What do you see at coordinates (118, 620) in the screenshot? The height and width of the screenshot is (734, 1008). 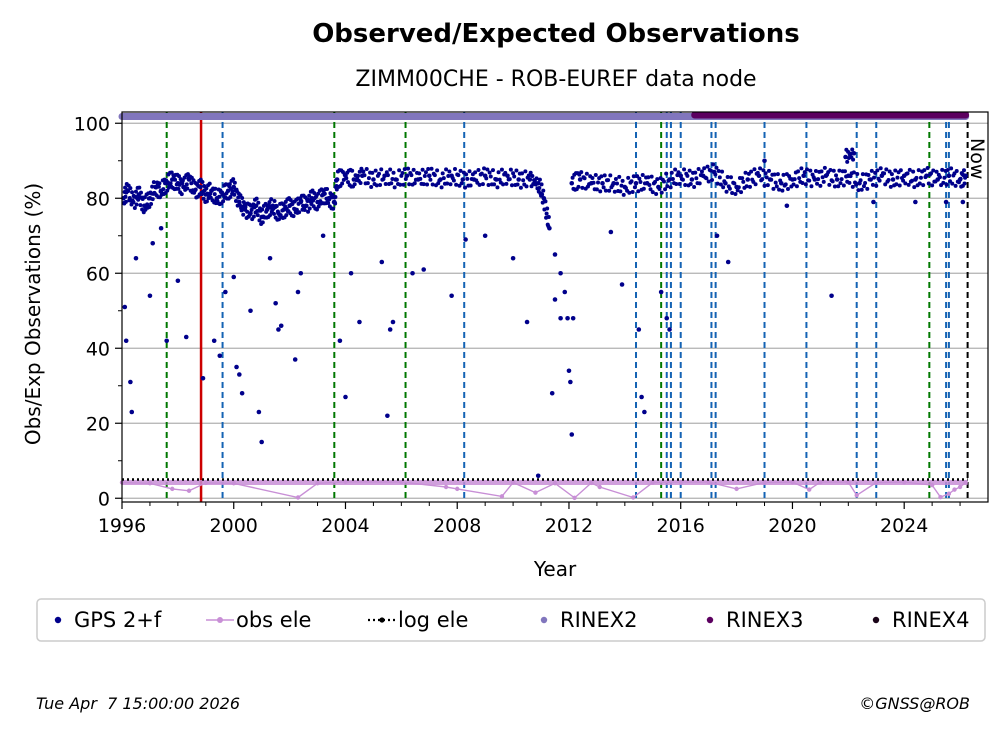 I see `legend-label: GPS 2+f` at bounding box center [118, 620].